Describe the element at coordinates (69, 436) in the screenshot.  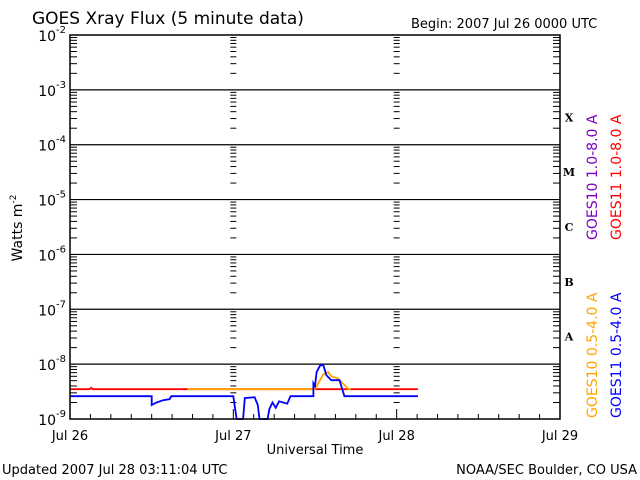
I see `x-tick-label: Jul 26` at that location.